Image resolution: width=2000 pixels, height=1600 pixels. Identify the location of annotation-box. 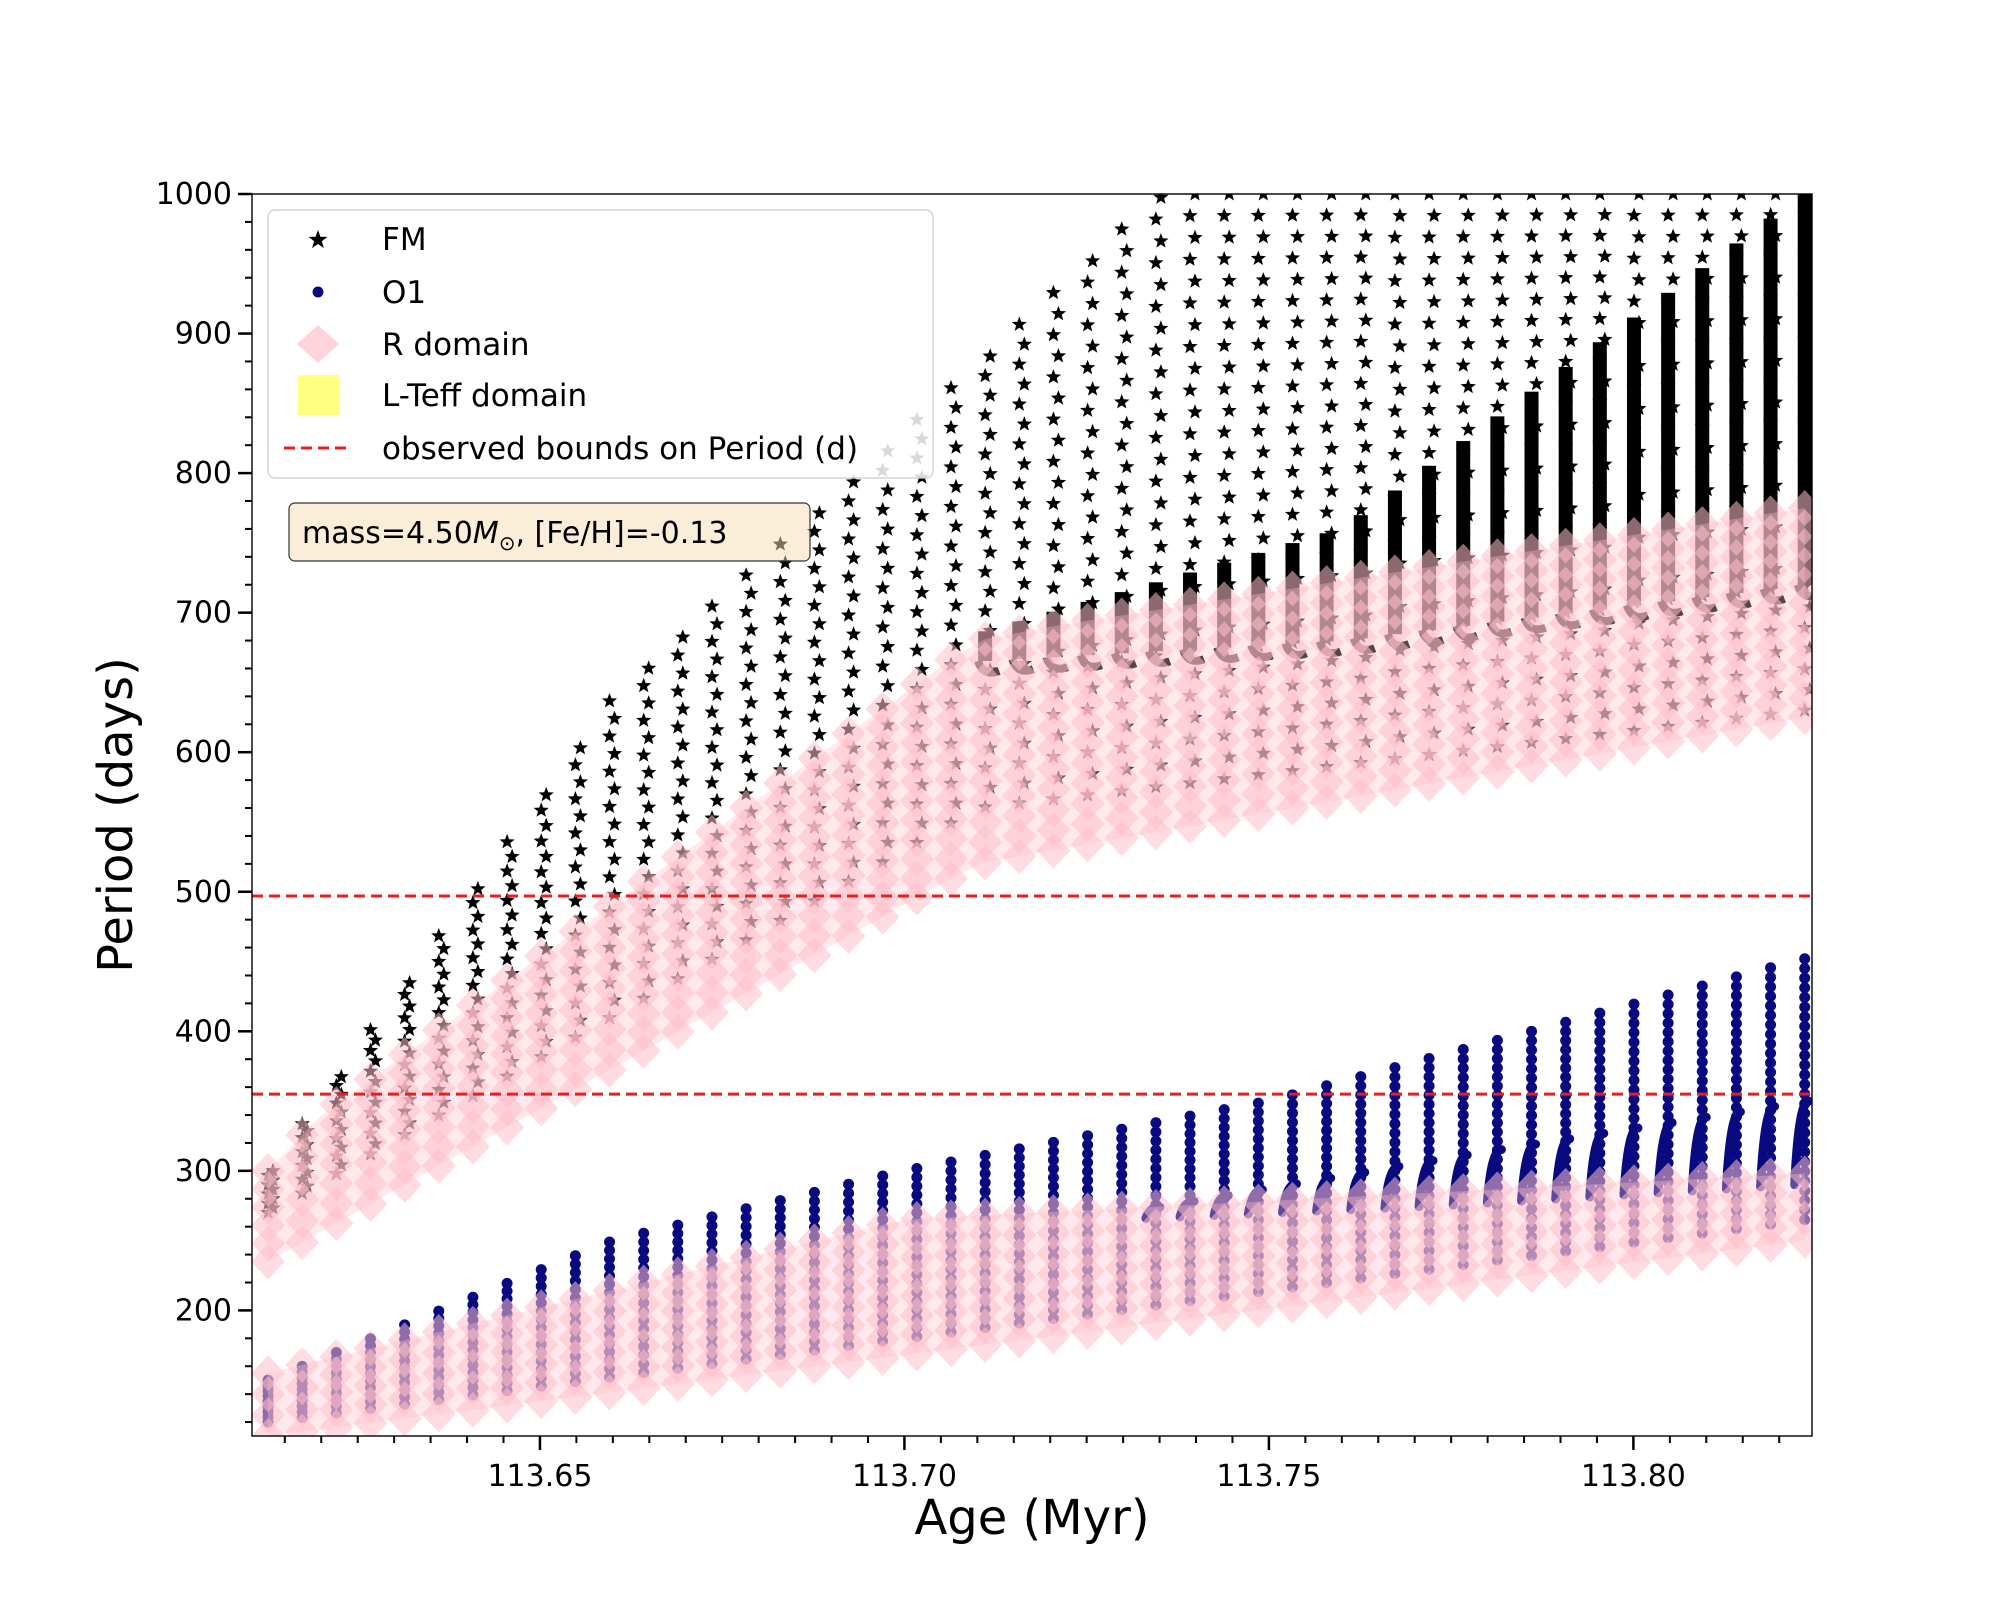
(549, 532).